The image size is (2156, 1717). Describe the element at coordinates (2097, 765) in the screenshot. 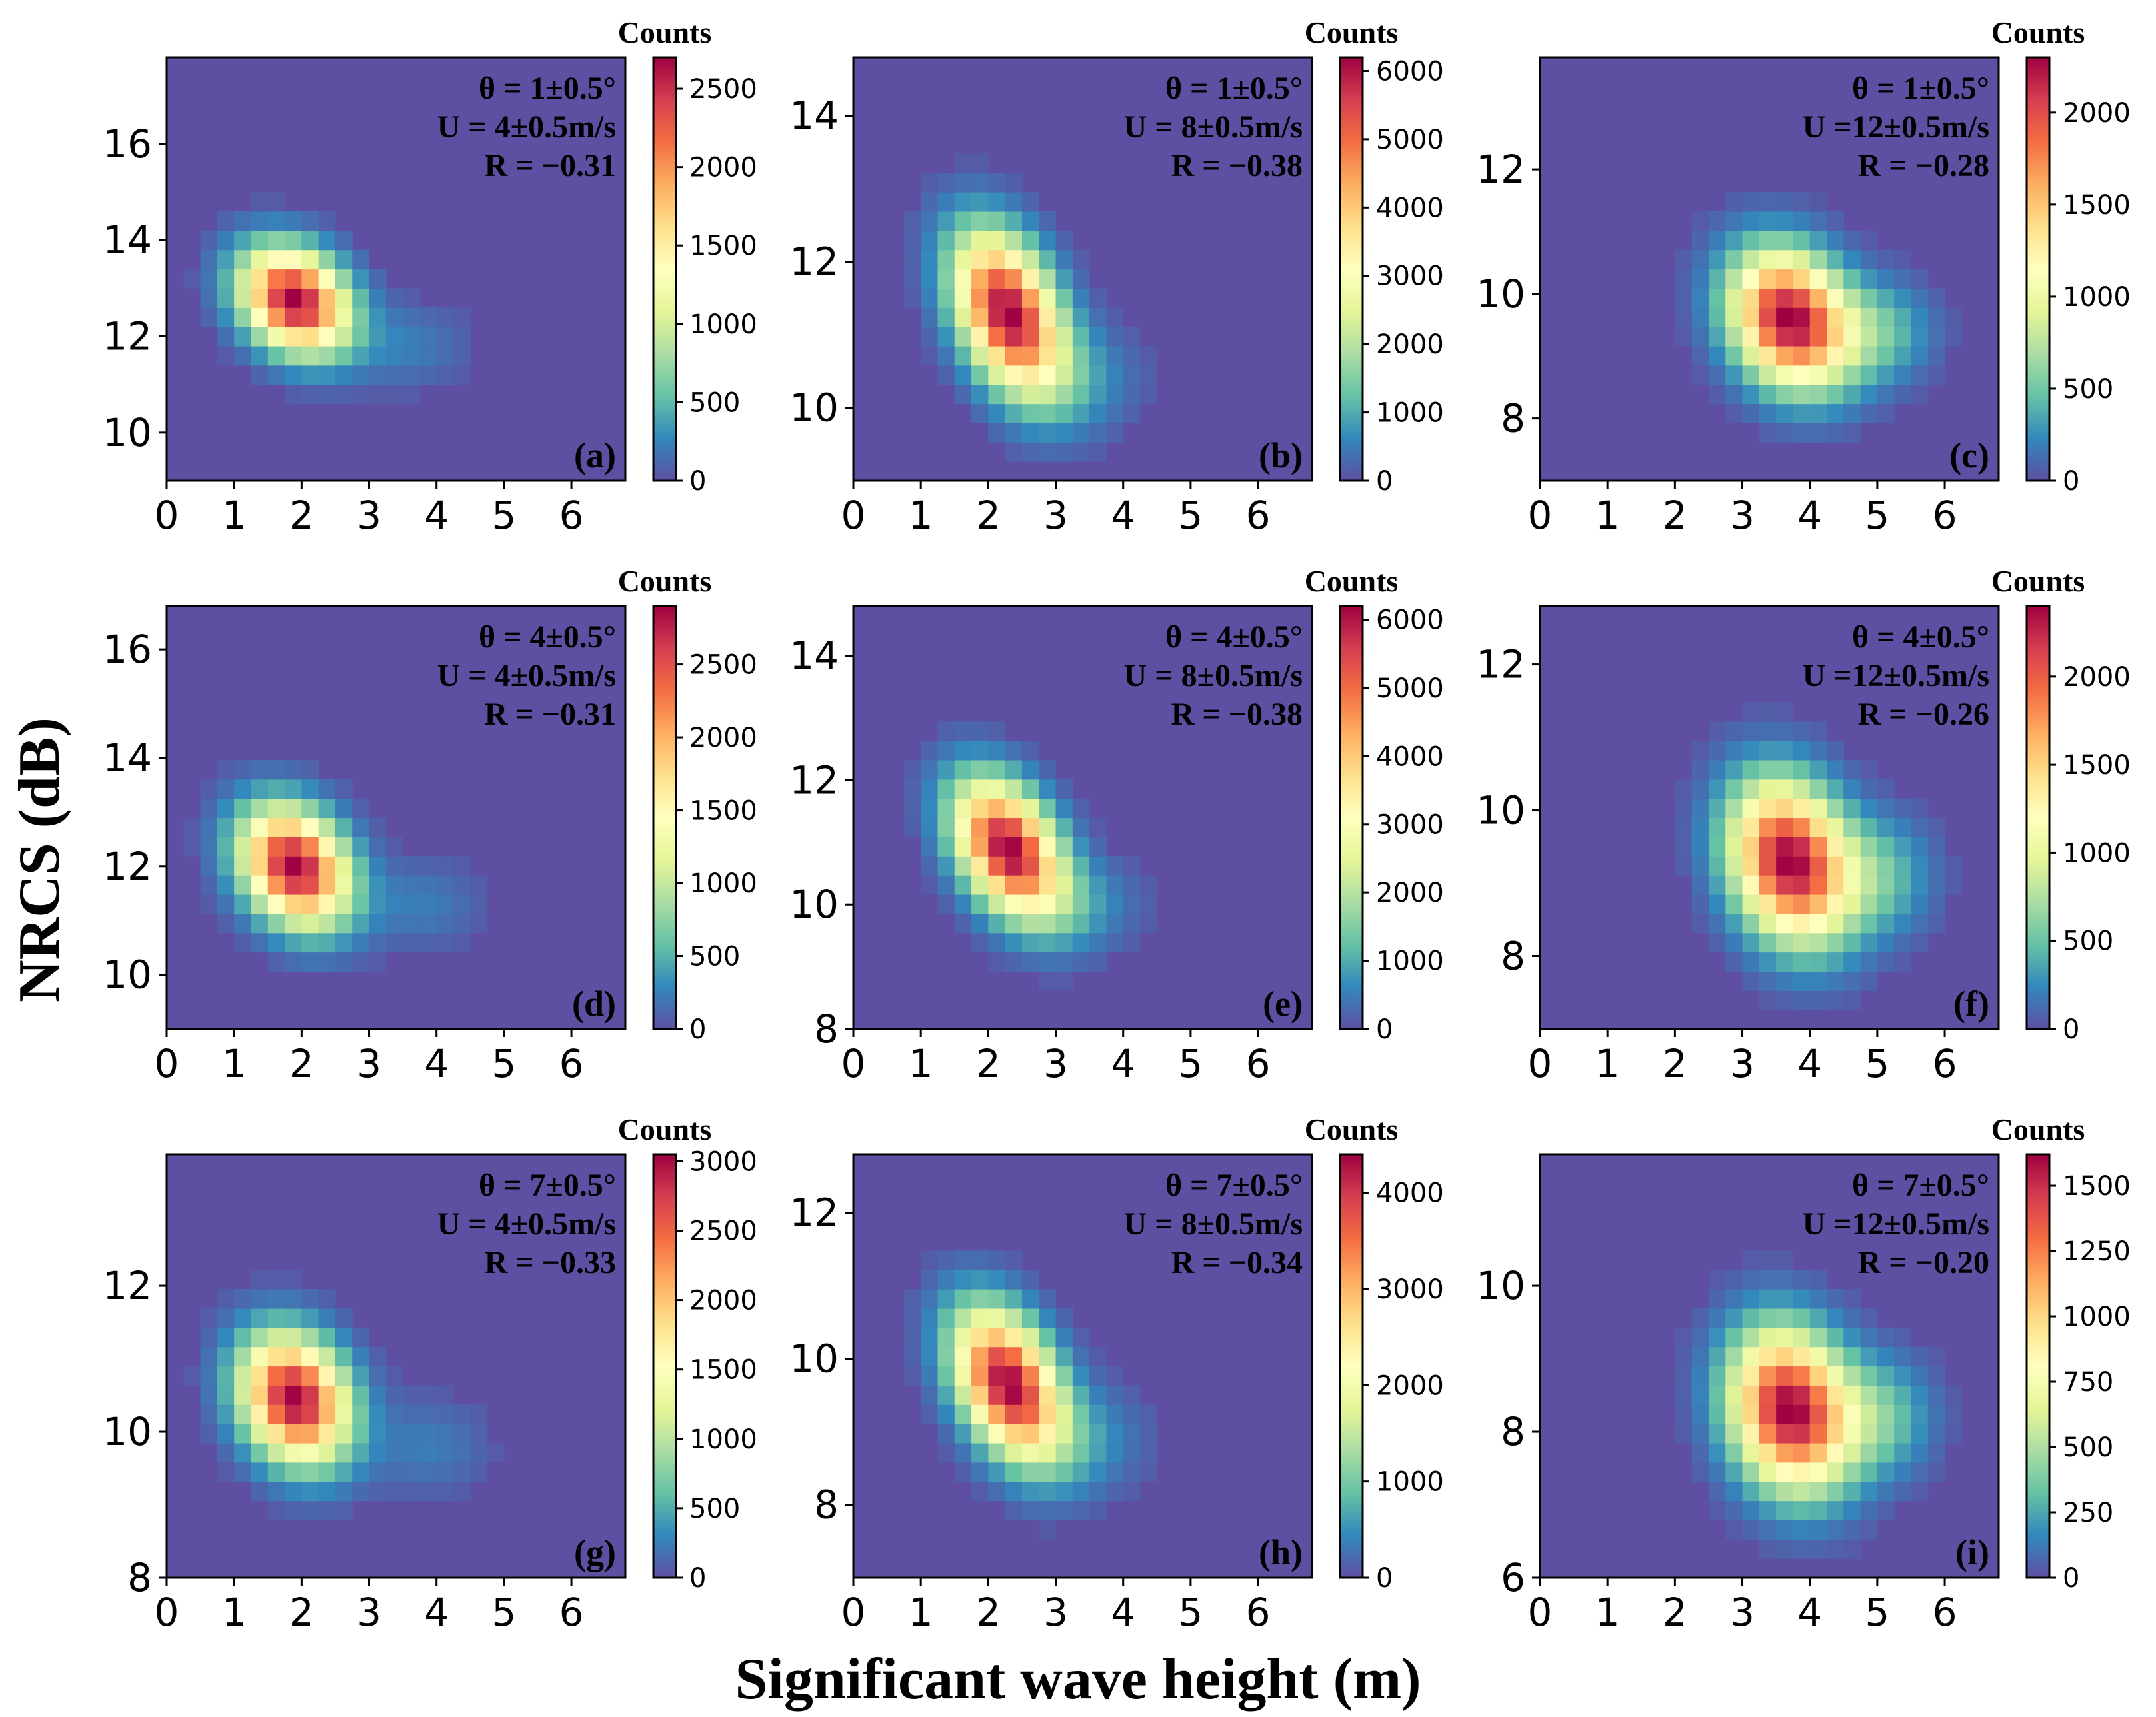

I see `colorbar-tick-label: 1500` at that location.